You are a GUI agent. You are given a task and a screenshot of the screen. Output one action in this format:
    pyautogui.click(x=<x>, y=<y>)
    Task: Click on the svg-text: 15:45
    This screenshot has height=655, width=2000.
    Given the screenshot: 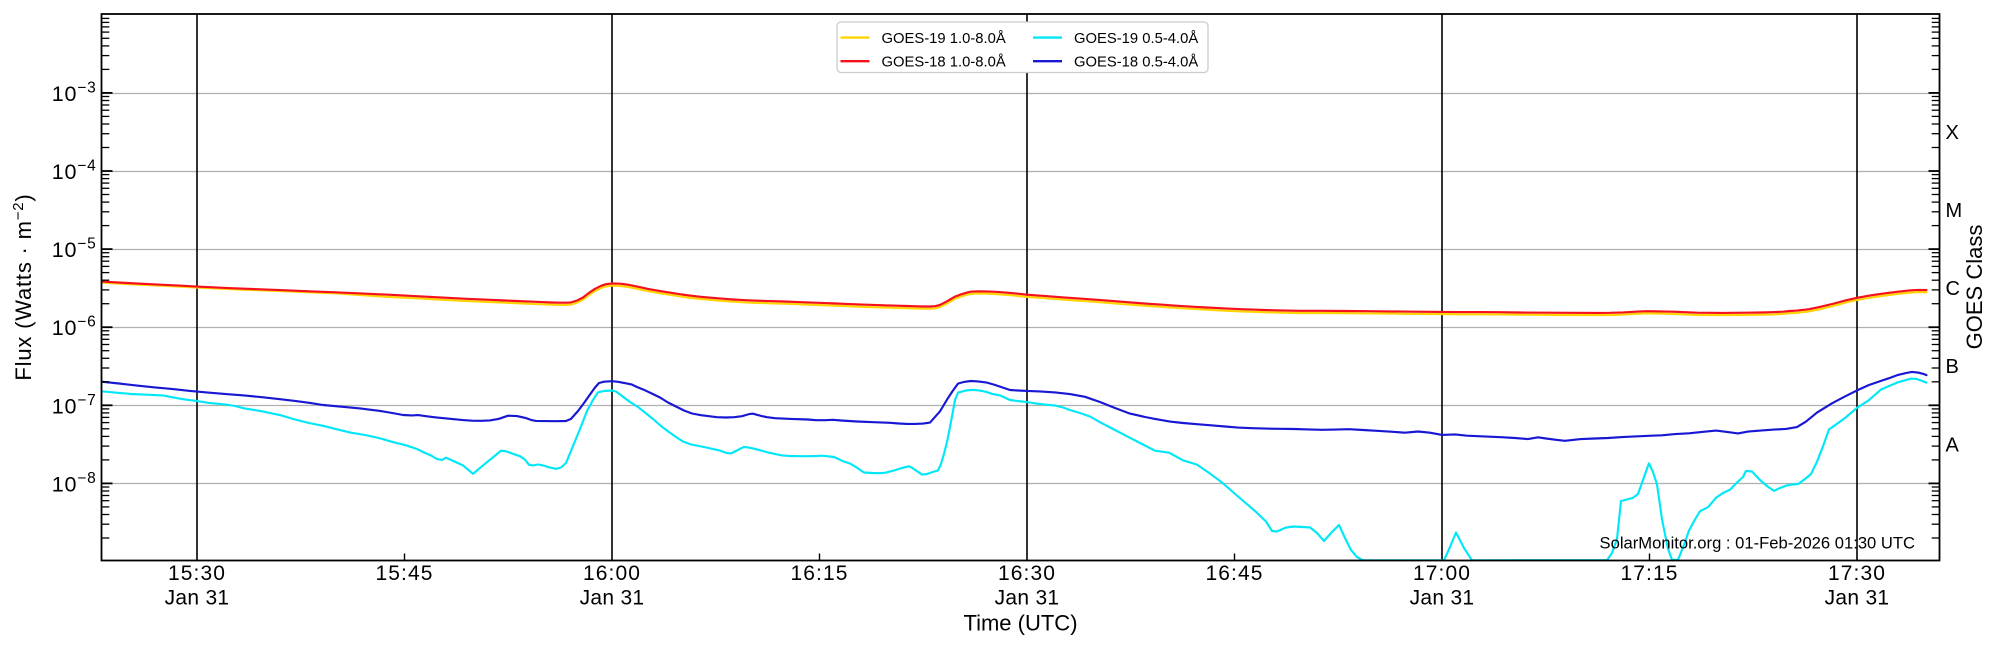 What is the action you would take?
    pyautogui.click(x=404, y=573)
    